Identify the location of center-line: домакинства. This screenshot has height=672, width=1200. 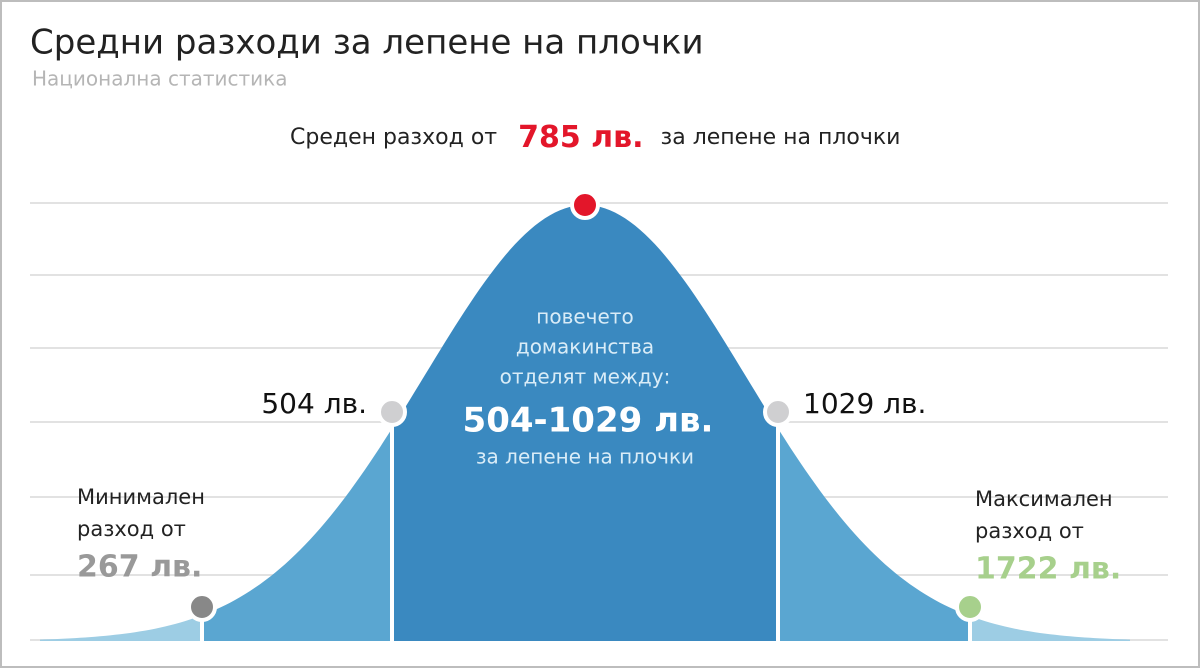
(585, 347).